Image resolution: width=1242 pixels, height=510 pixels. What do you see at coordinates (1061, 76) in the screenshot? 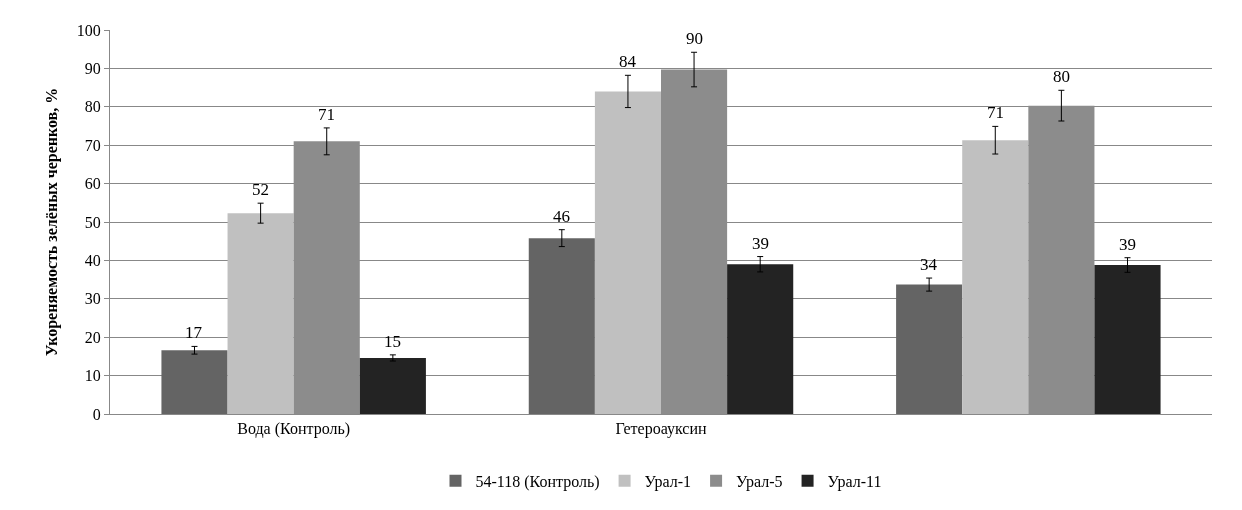
I see `data-label: 80` at bounding box center [1061, 76].